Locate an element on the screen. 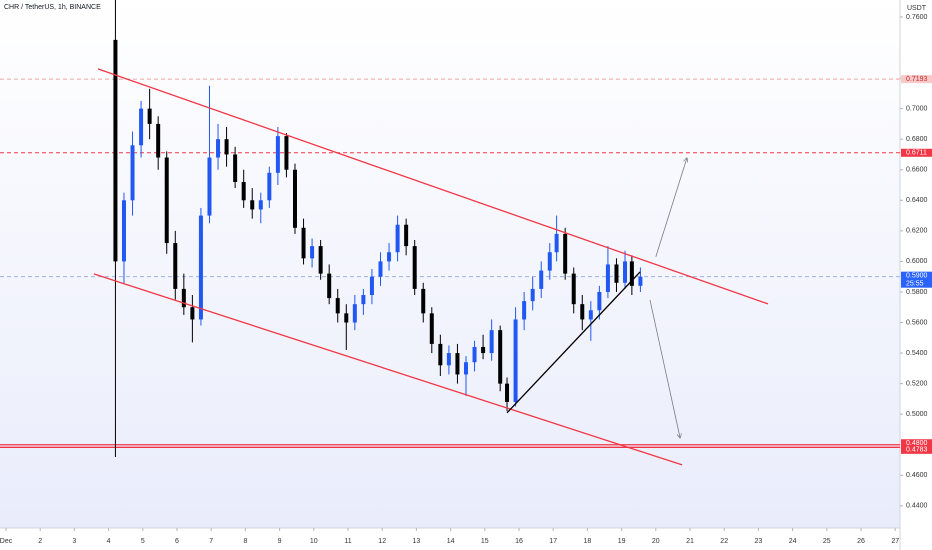 This screenshot has height=550, width=932. x-tick-label: 16 is located at coordinates (519, 541).